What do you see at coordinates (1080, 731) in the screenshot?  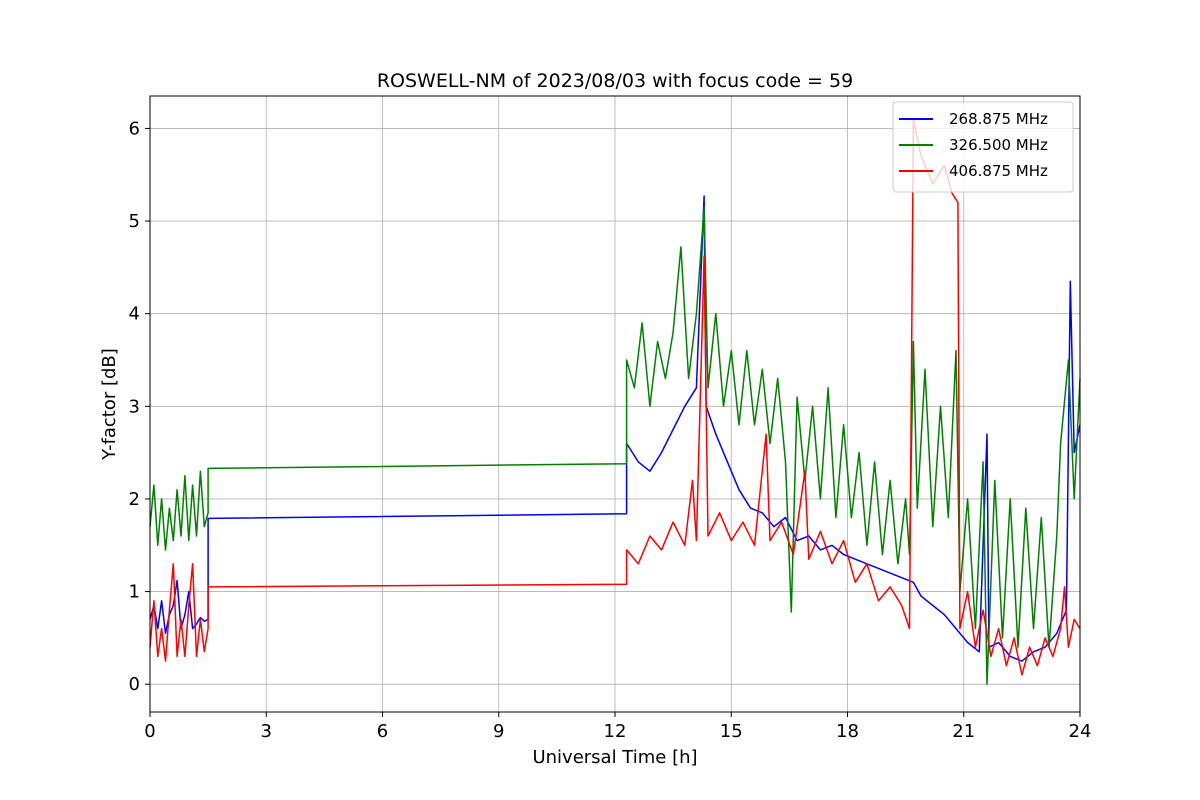 I see `x-tick-label: 24` at bounding box center [1080, 731].